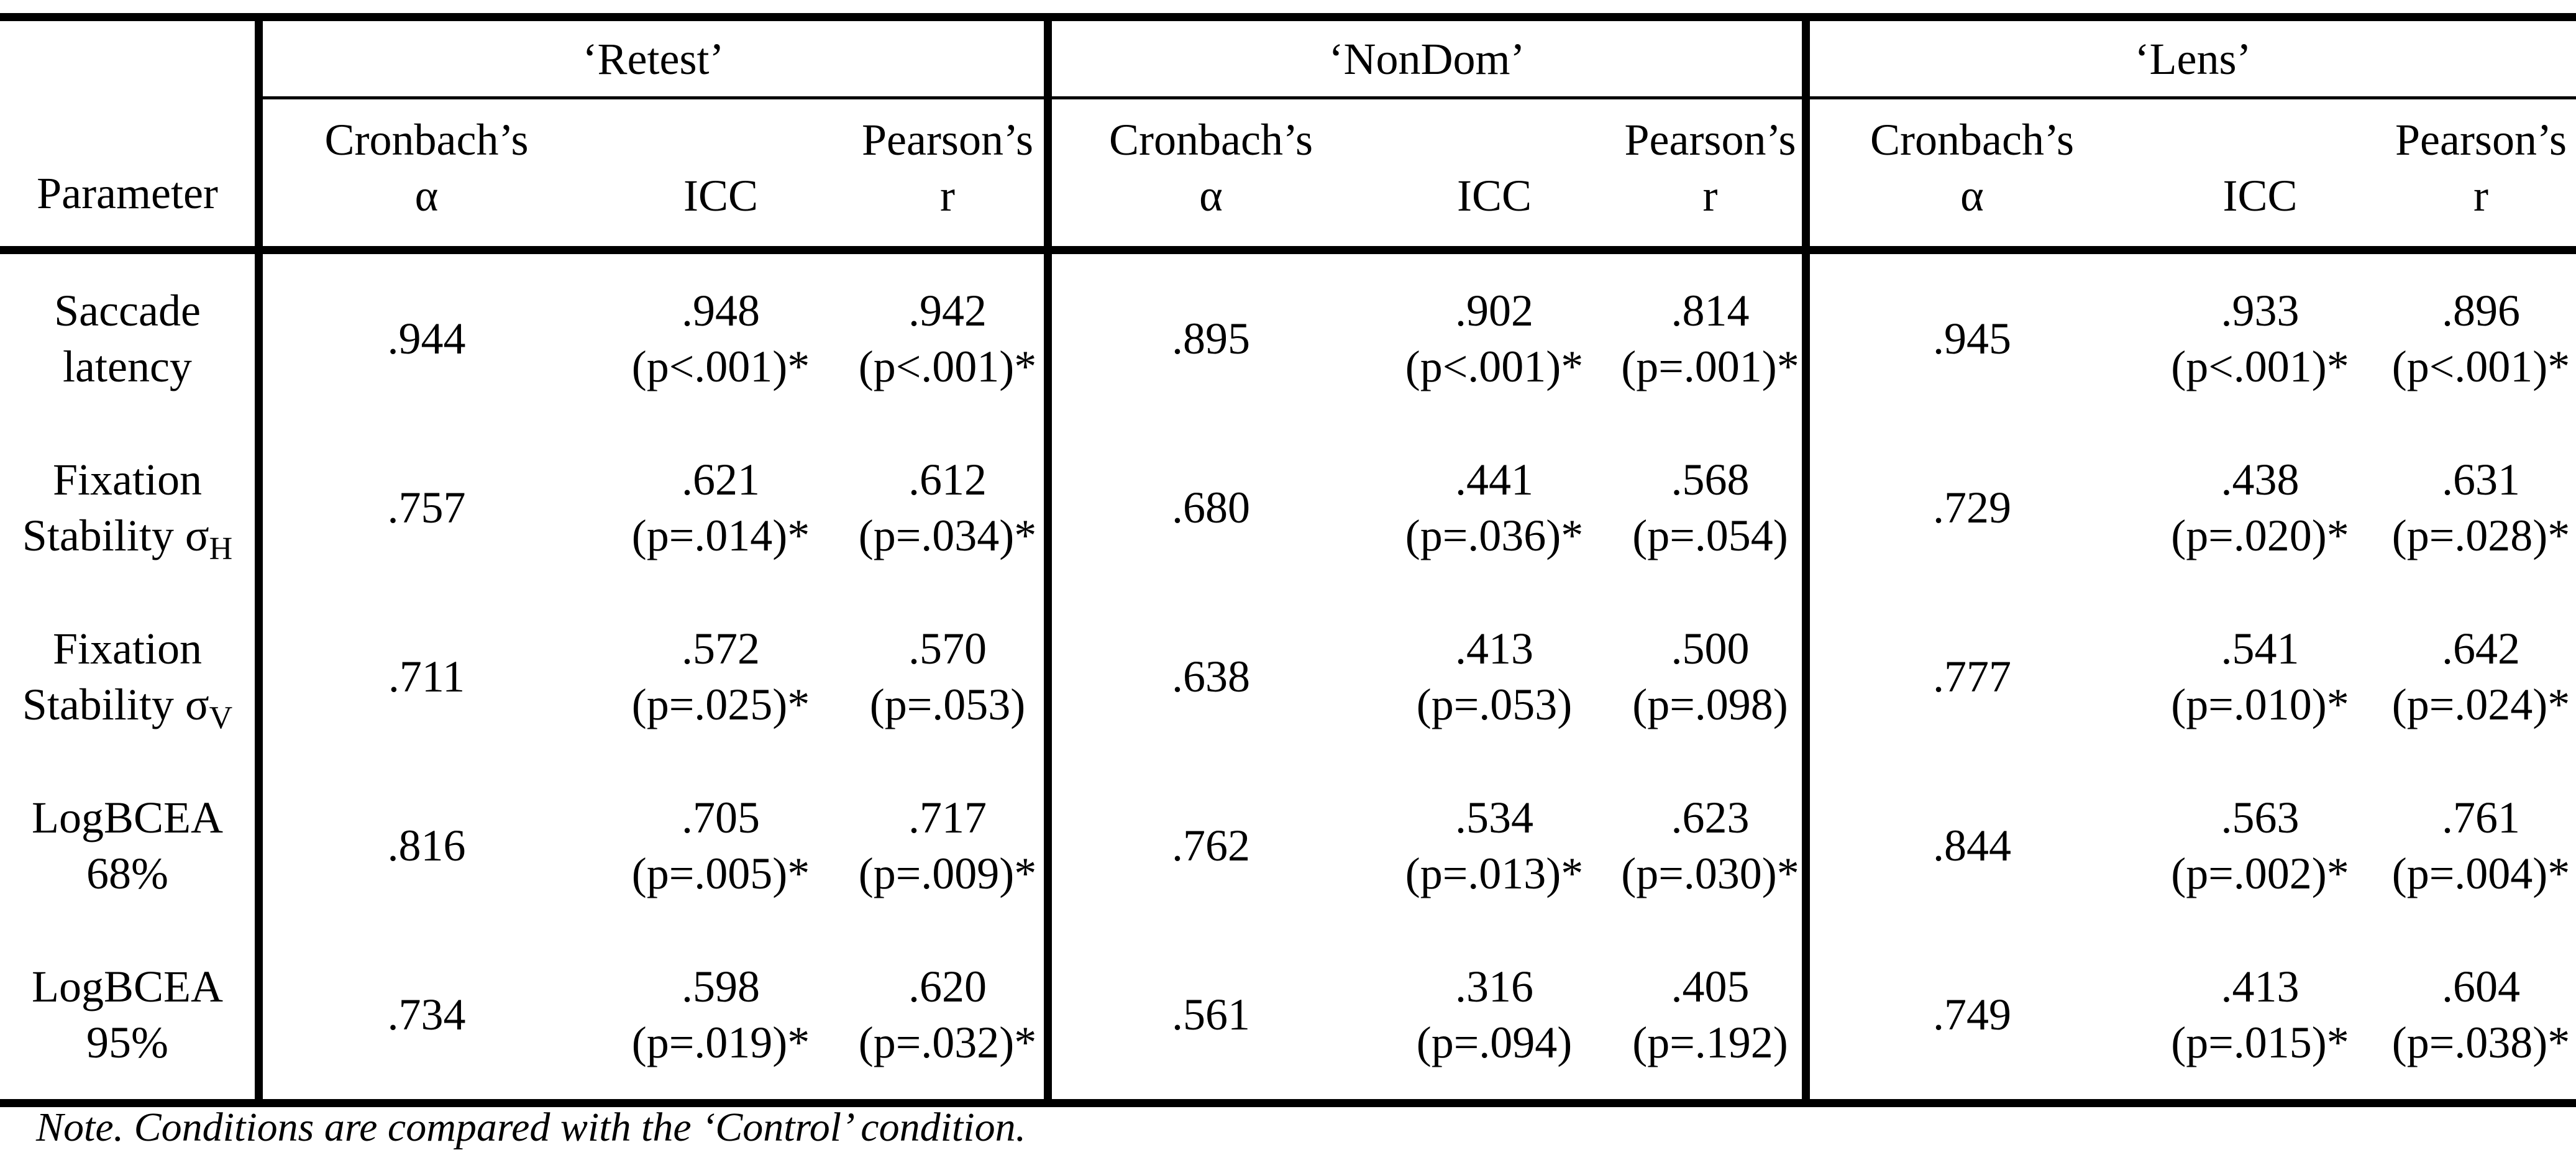 This screenshot has width=2576, height=1150. Describe the element at coordinates (947, 310) in the screenshot. I see `value-line: .942` at that location.